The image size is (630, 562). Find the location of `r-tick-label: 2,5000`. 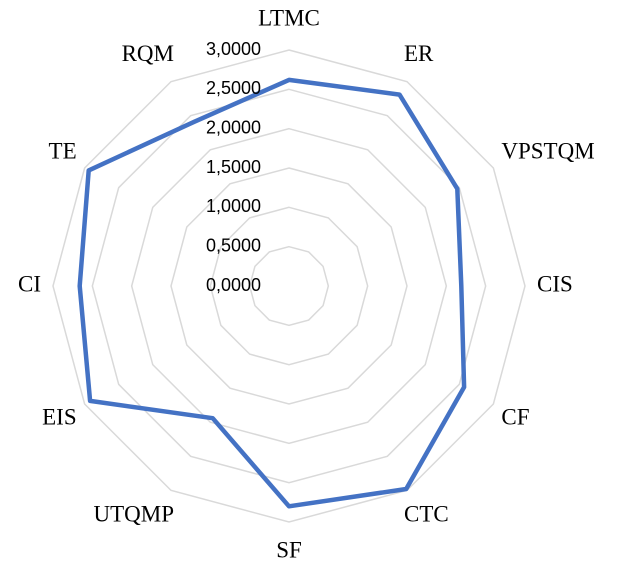

r-tick-label: 2,5000 is located at coordinates (233, 88).